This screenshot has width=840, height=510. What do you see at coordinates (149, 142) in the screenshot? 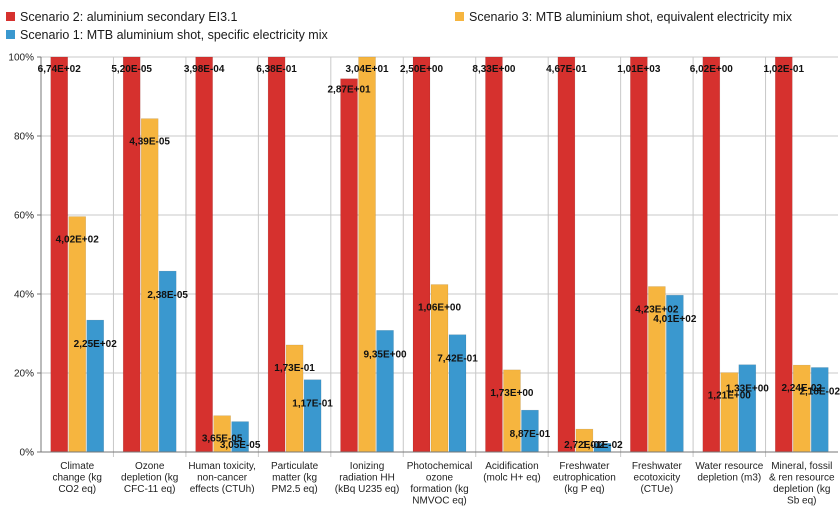
I see `data-label-series-2: 4,39E-05` at bounding box center [149, 142].